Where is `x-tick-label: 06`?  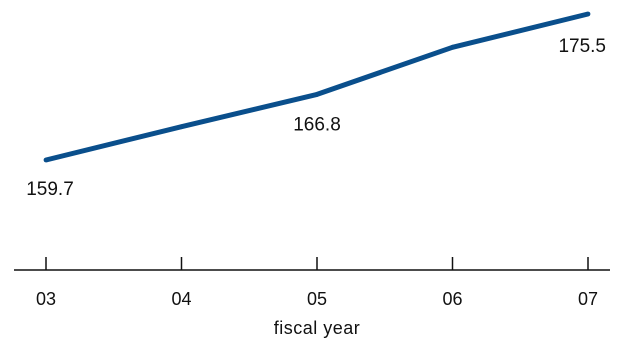
x-tick-label: 06 is located at coordinates (452, 299).